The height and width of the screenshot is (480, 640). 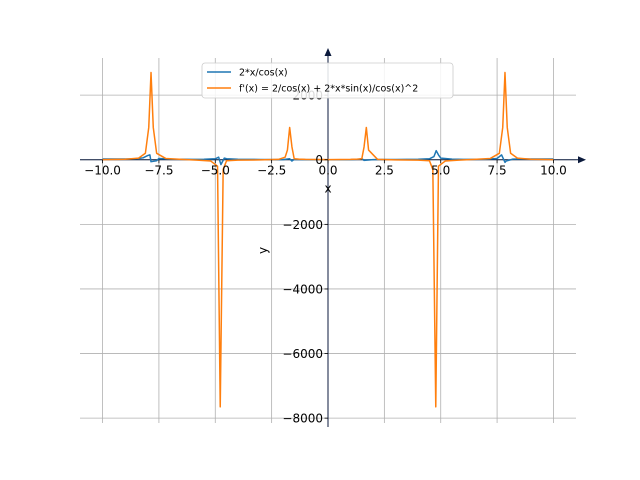 I want to click on x-tick-label: −2.5, so click(x=271, y=171).